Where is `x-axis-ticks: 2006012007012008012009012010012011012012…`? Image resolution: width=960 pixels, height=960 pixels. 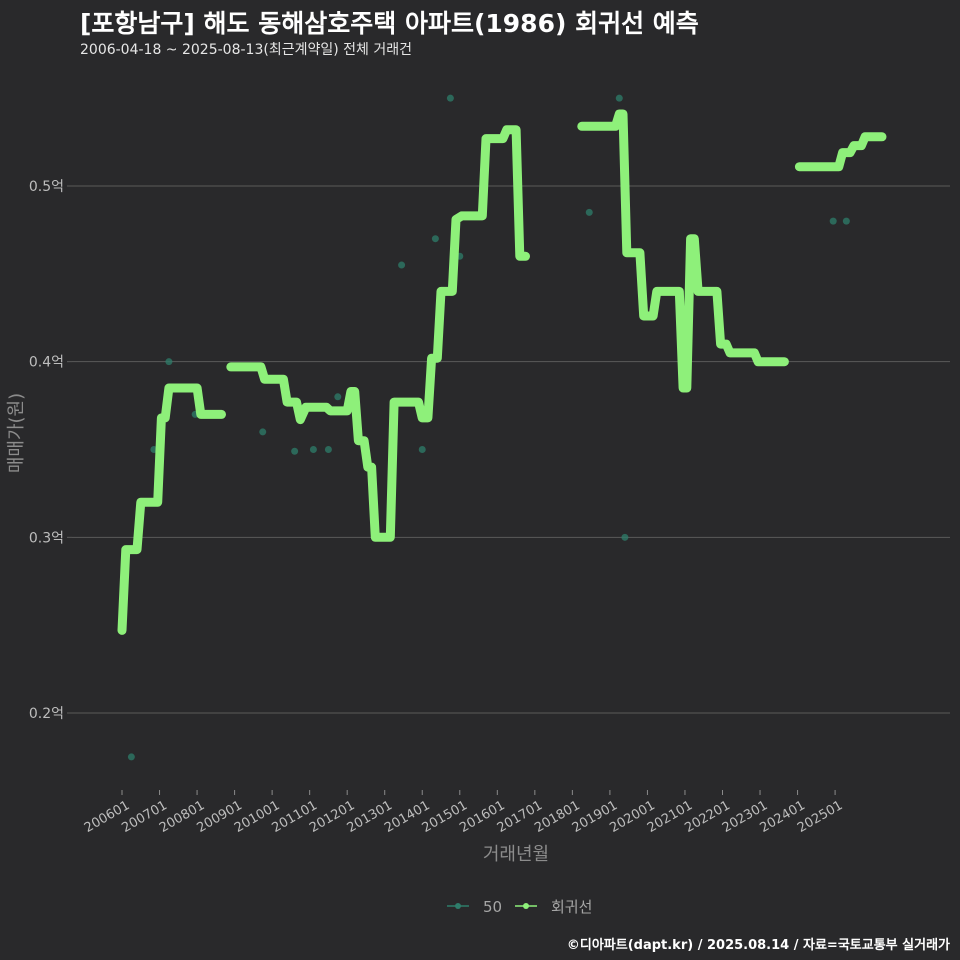 x-axis-ticks: 2006012007012008012009012010012011012012… is located at coordinates (463, 813).